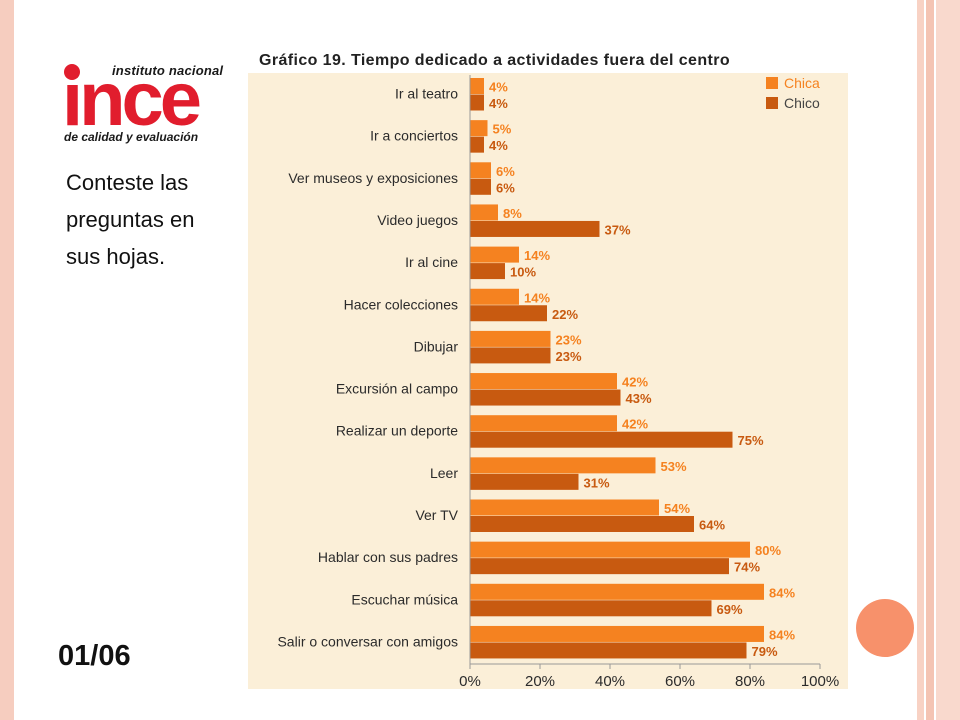  What do you see at coordinates (431, 262) in the screenshot?
I see `category-label: Ir al cine` at bounding box center [431, 262].